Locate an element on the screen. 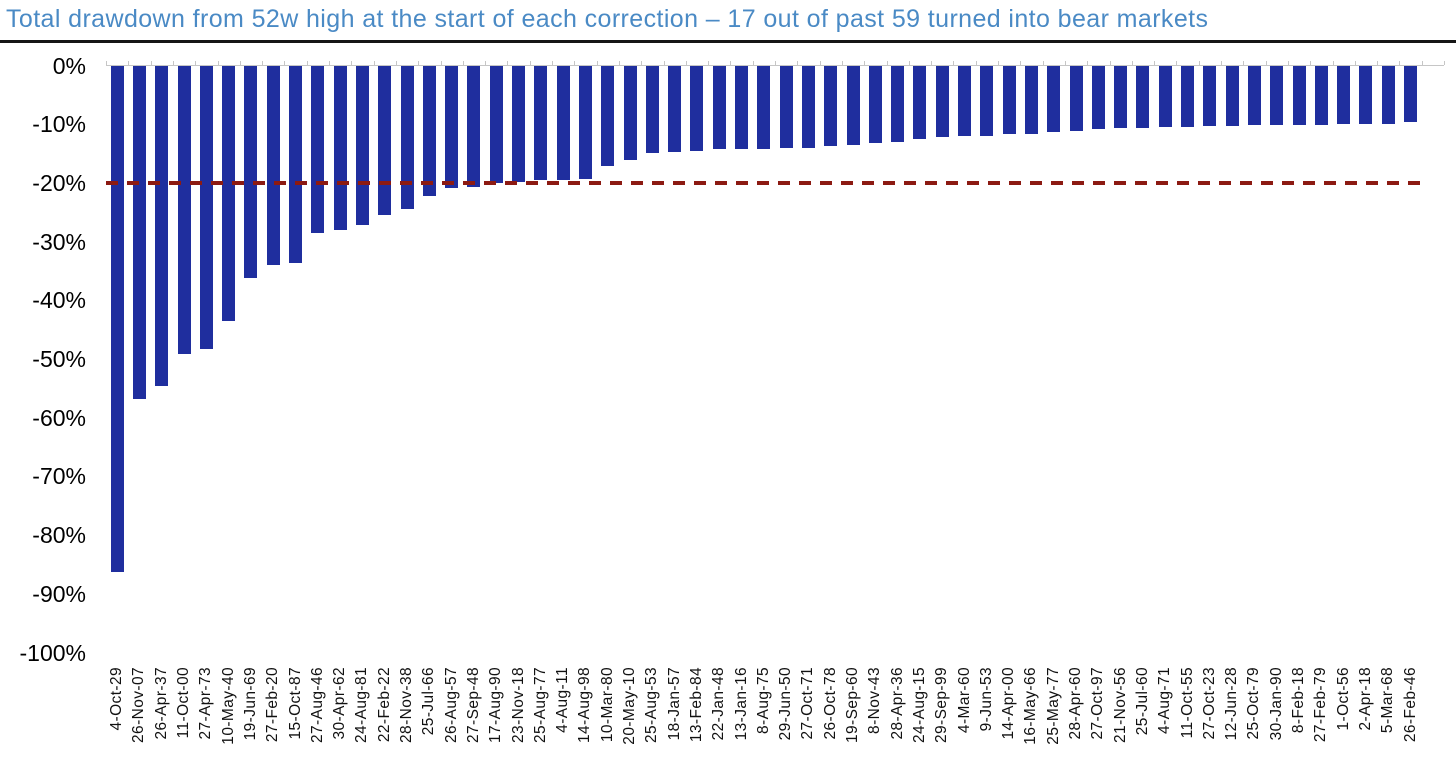 Image resolution: width=1456 pixels, height=763 pixels. y-axis-label: 0% is located at coordinates (69, 65).